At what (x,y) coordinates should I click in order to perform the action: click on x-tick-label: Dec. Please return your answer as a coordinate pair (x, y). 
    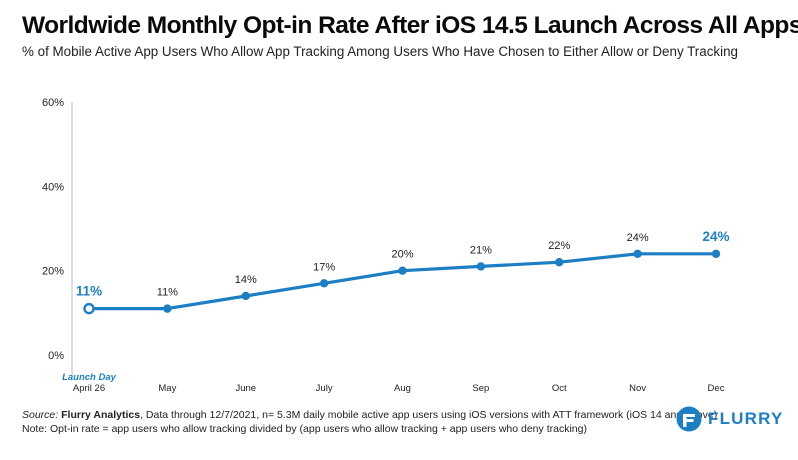
    Looking at the image, I should click on (716, 388).